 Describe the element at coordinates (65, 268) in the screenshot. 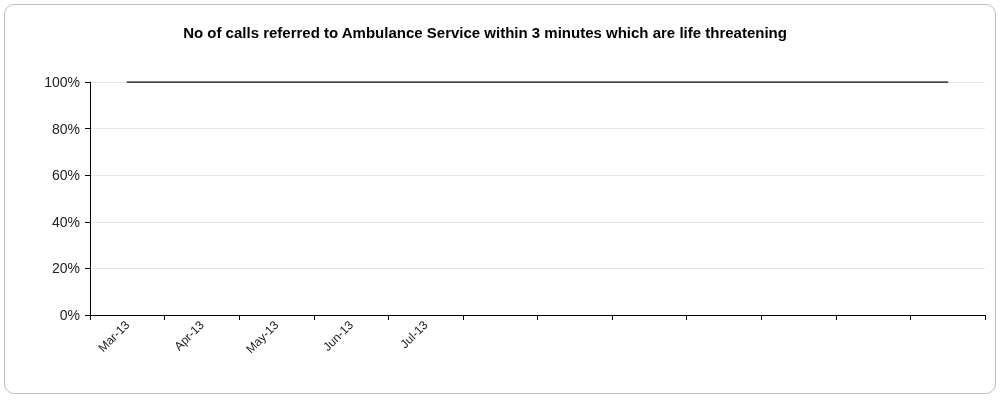

I see `y-tick-label: 20%` at that location.